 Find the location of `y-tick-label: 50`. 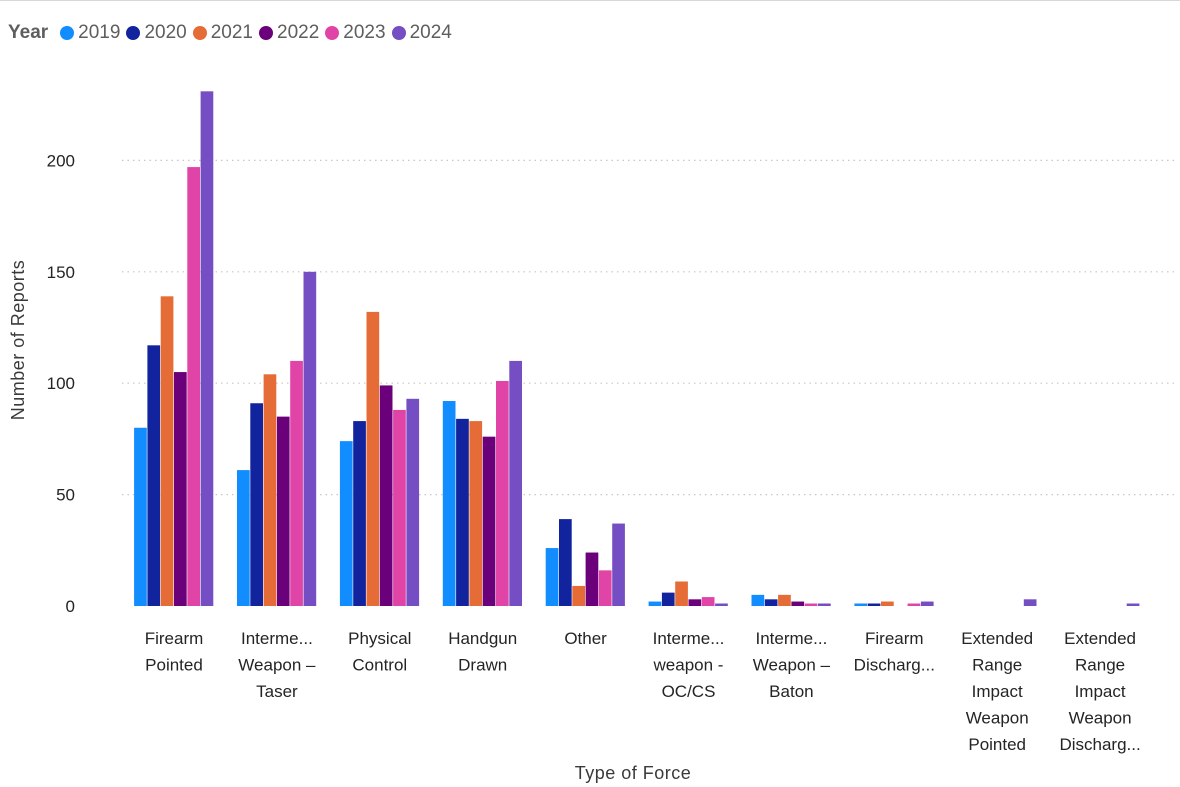

y-tick-label: 50 is located at coordinates (65, 495).